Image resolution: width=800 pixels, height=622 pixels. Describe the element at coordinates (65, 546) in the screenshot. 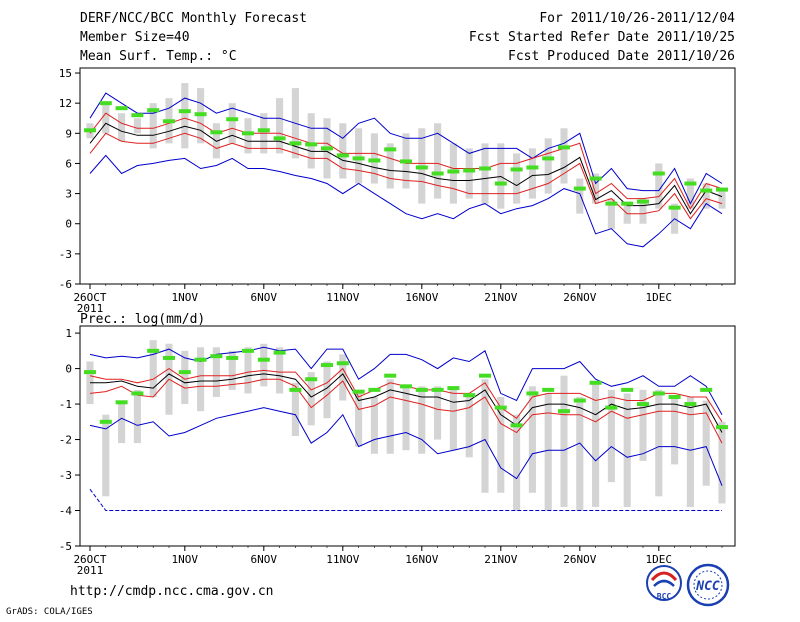

I see `prec-ytick-label: -5` at that location.